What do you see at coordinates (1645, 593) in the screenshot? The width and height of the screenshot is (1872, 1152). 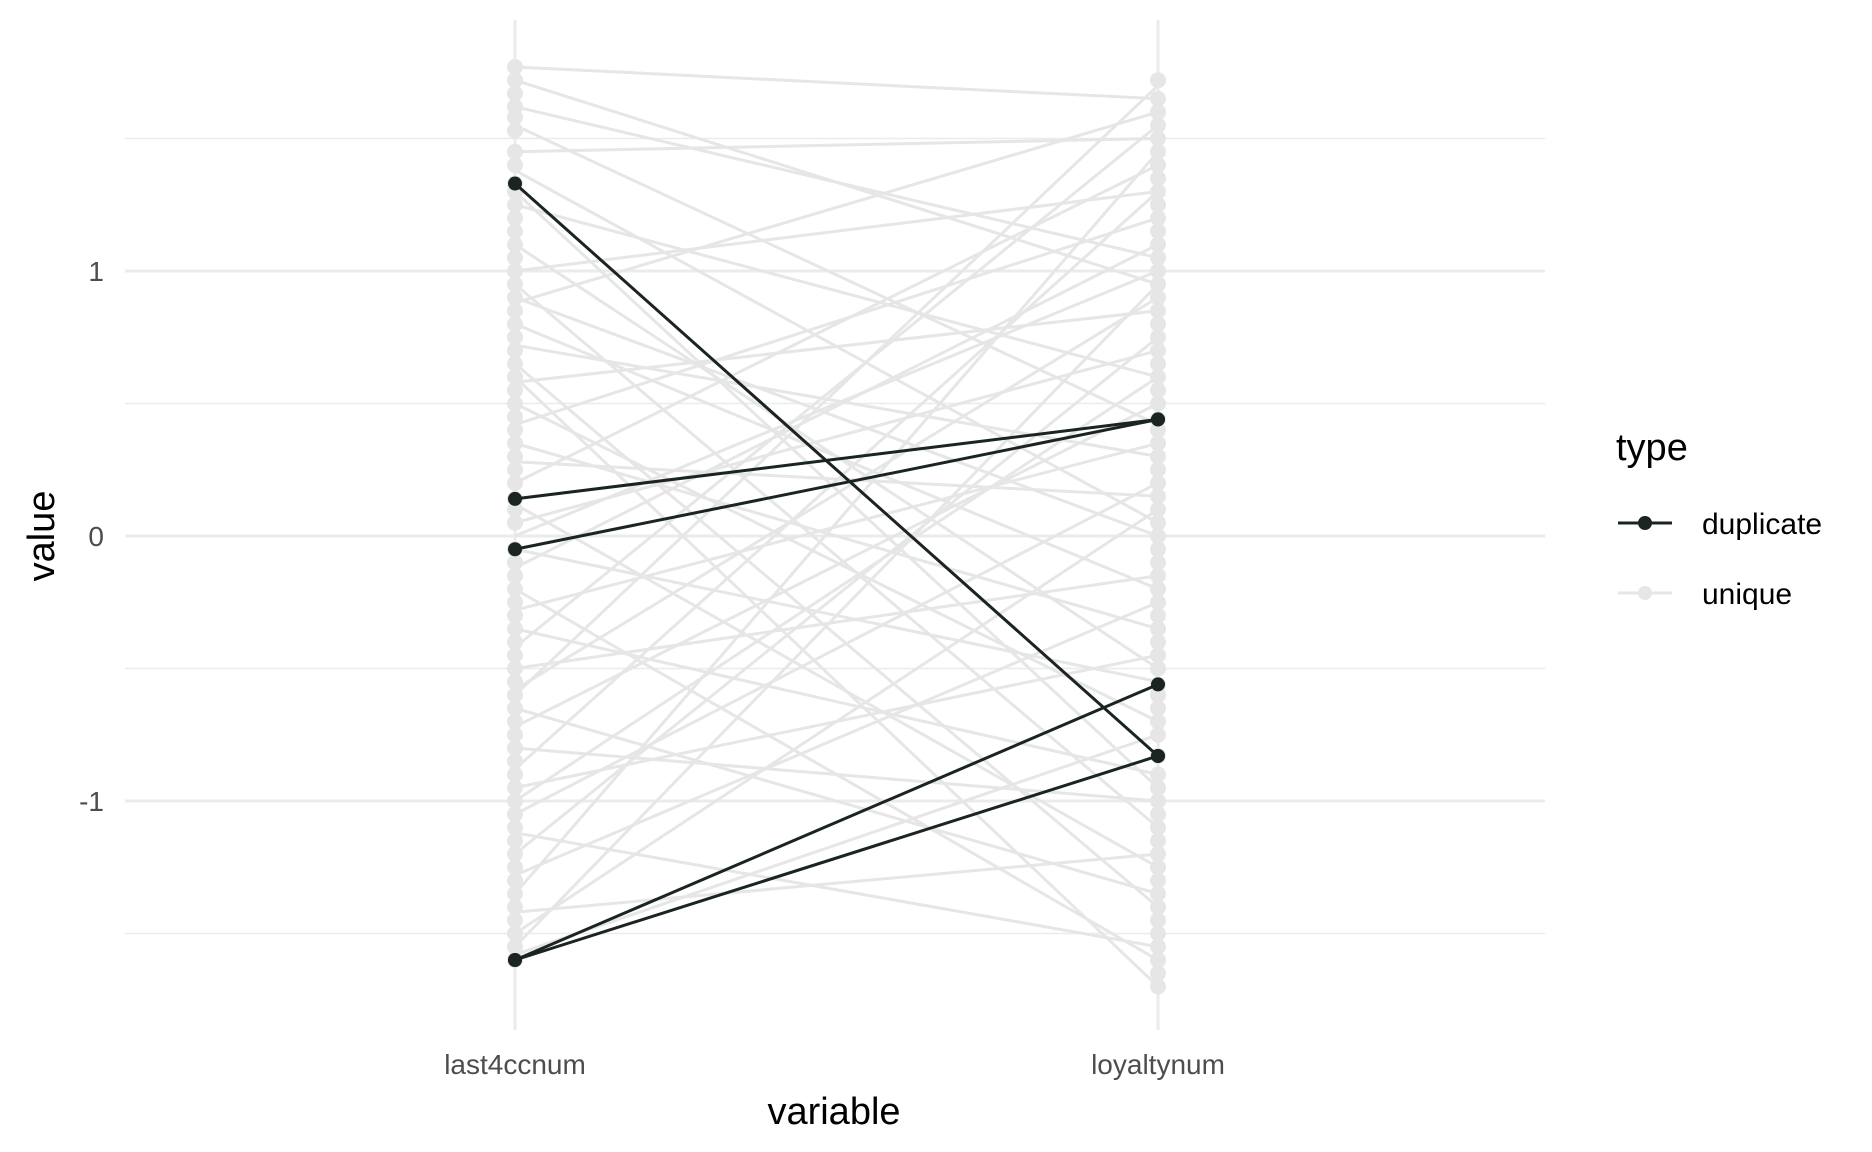 I see `legend-key-dot-unique` at bounding box center [1645, 593].